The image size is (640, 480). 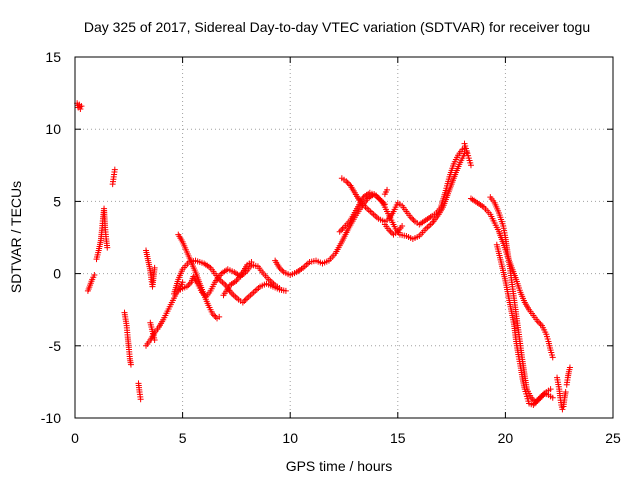 What do you see at coordinates (57, 274) in the screenshot?
I see `y-tick-label: 0` at bounding box center [57, 274].